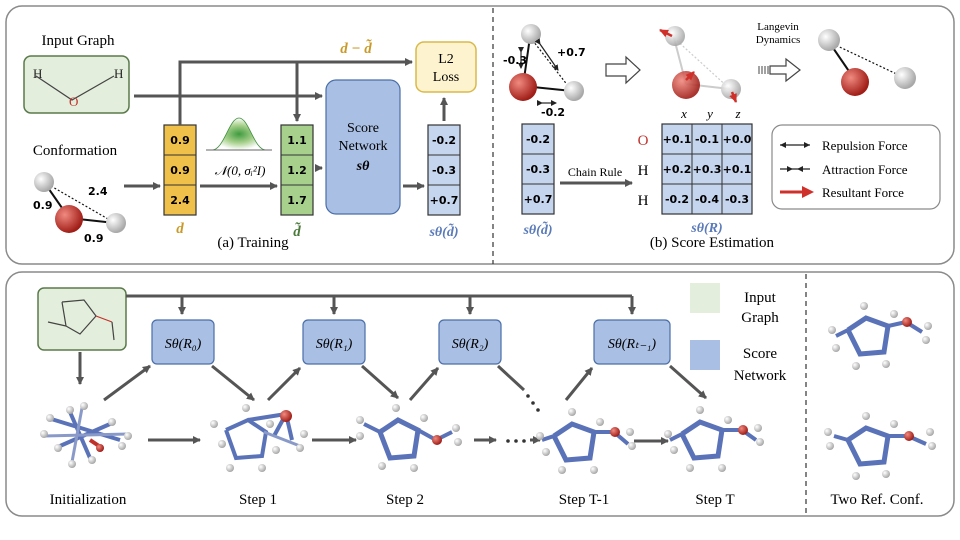 The width and height of the screenshot is (960, 540). What do you see at coordinates (37, 73) in the screenshot?
I see `graph-atom-h1: H` at bounding box center [37, 73].